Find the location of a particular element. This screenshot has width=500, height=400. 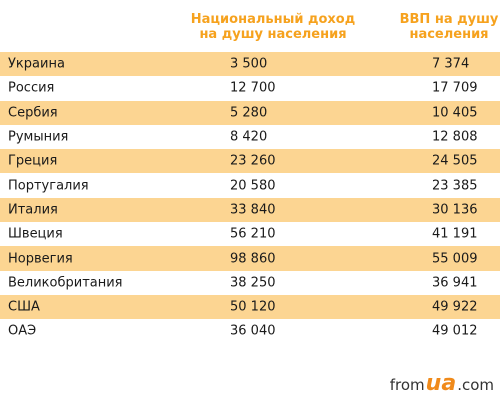

site-logo: from ua .com is located at coordinates (441, 383).